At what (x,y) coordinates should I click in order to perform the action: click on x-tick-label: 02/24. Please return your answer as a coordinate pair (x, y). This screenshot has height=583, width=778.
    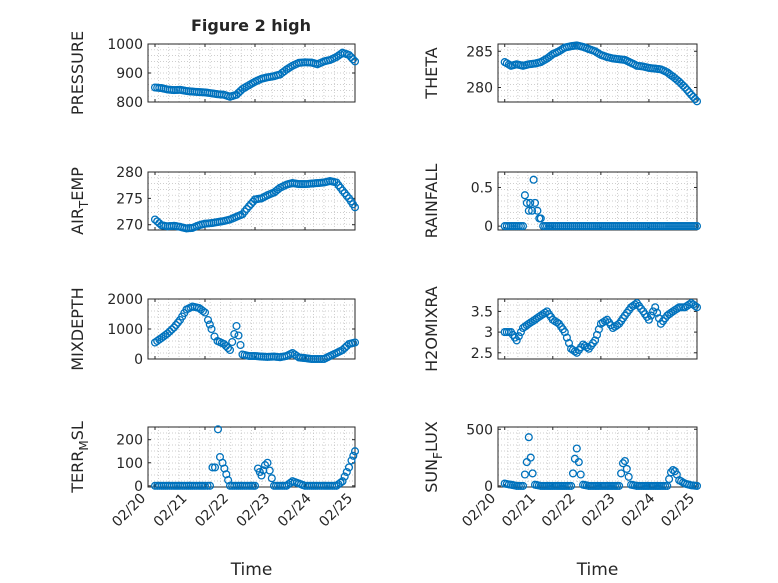
    Looking at the image, I should click on (639, 510).